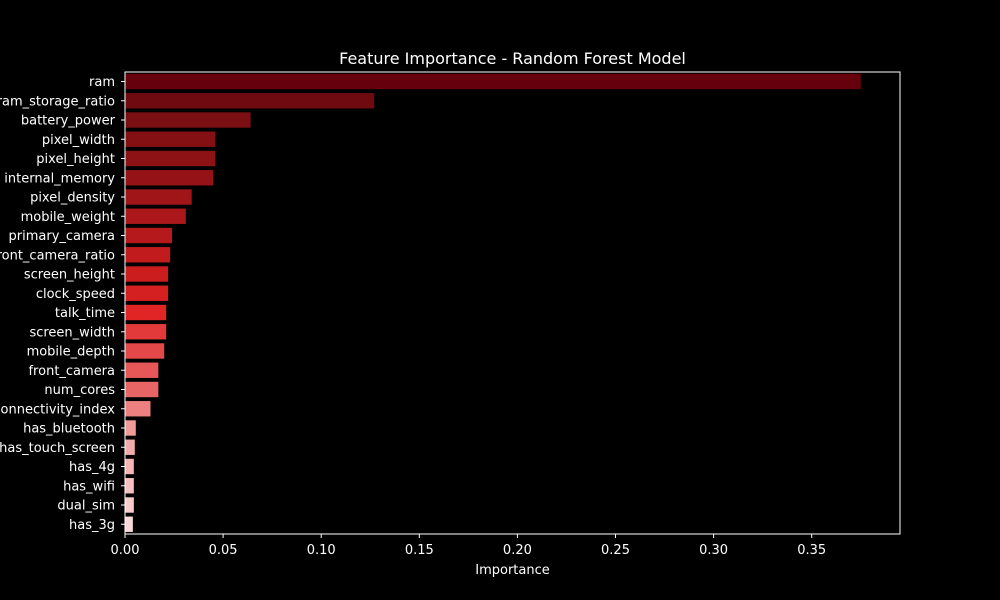  What do you see at coordinates (615, 550) in the screenshot?
I see `x-tick-label: 0.25` at bounding box center [615, 550].